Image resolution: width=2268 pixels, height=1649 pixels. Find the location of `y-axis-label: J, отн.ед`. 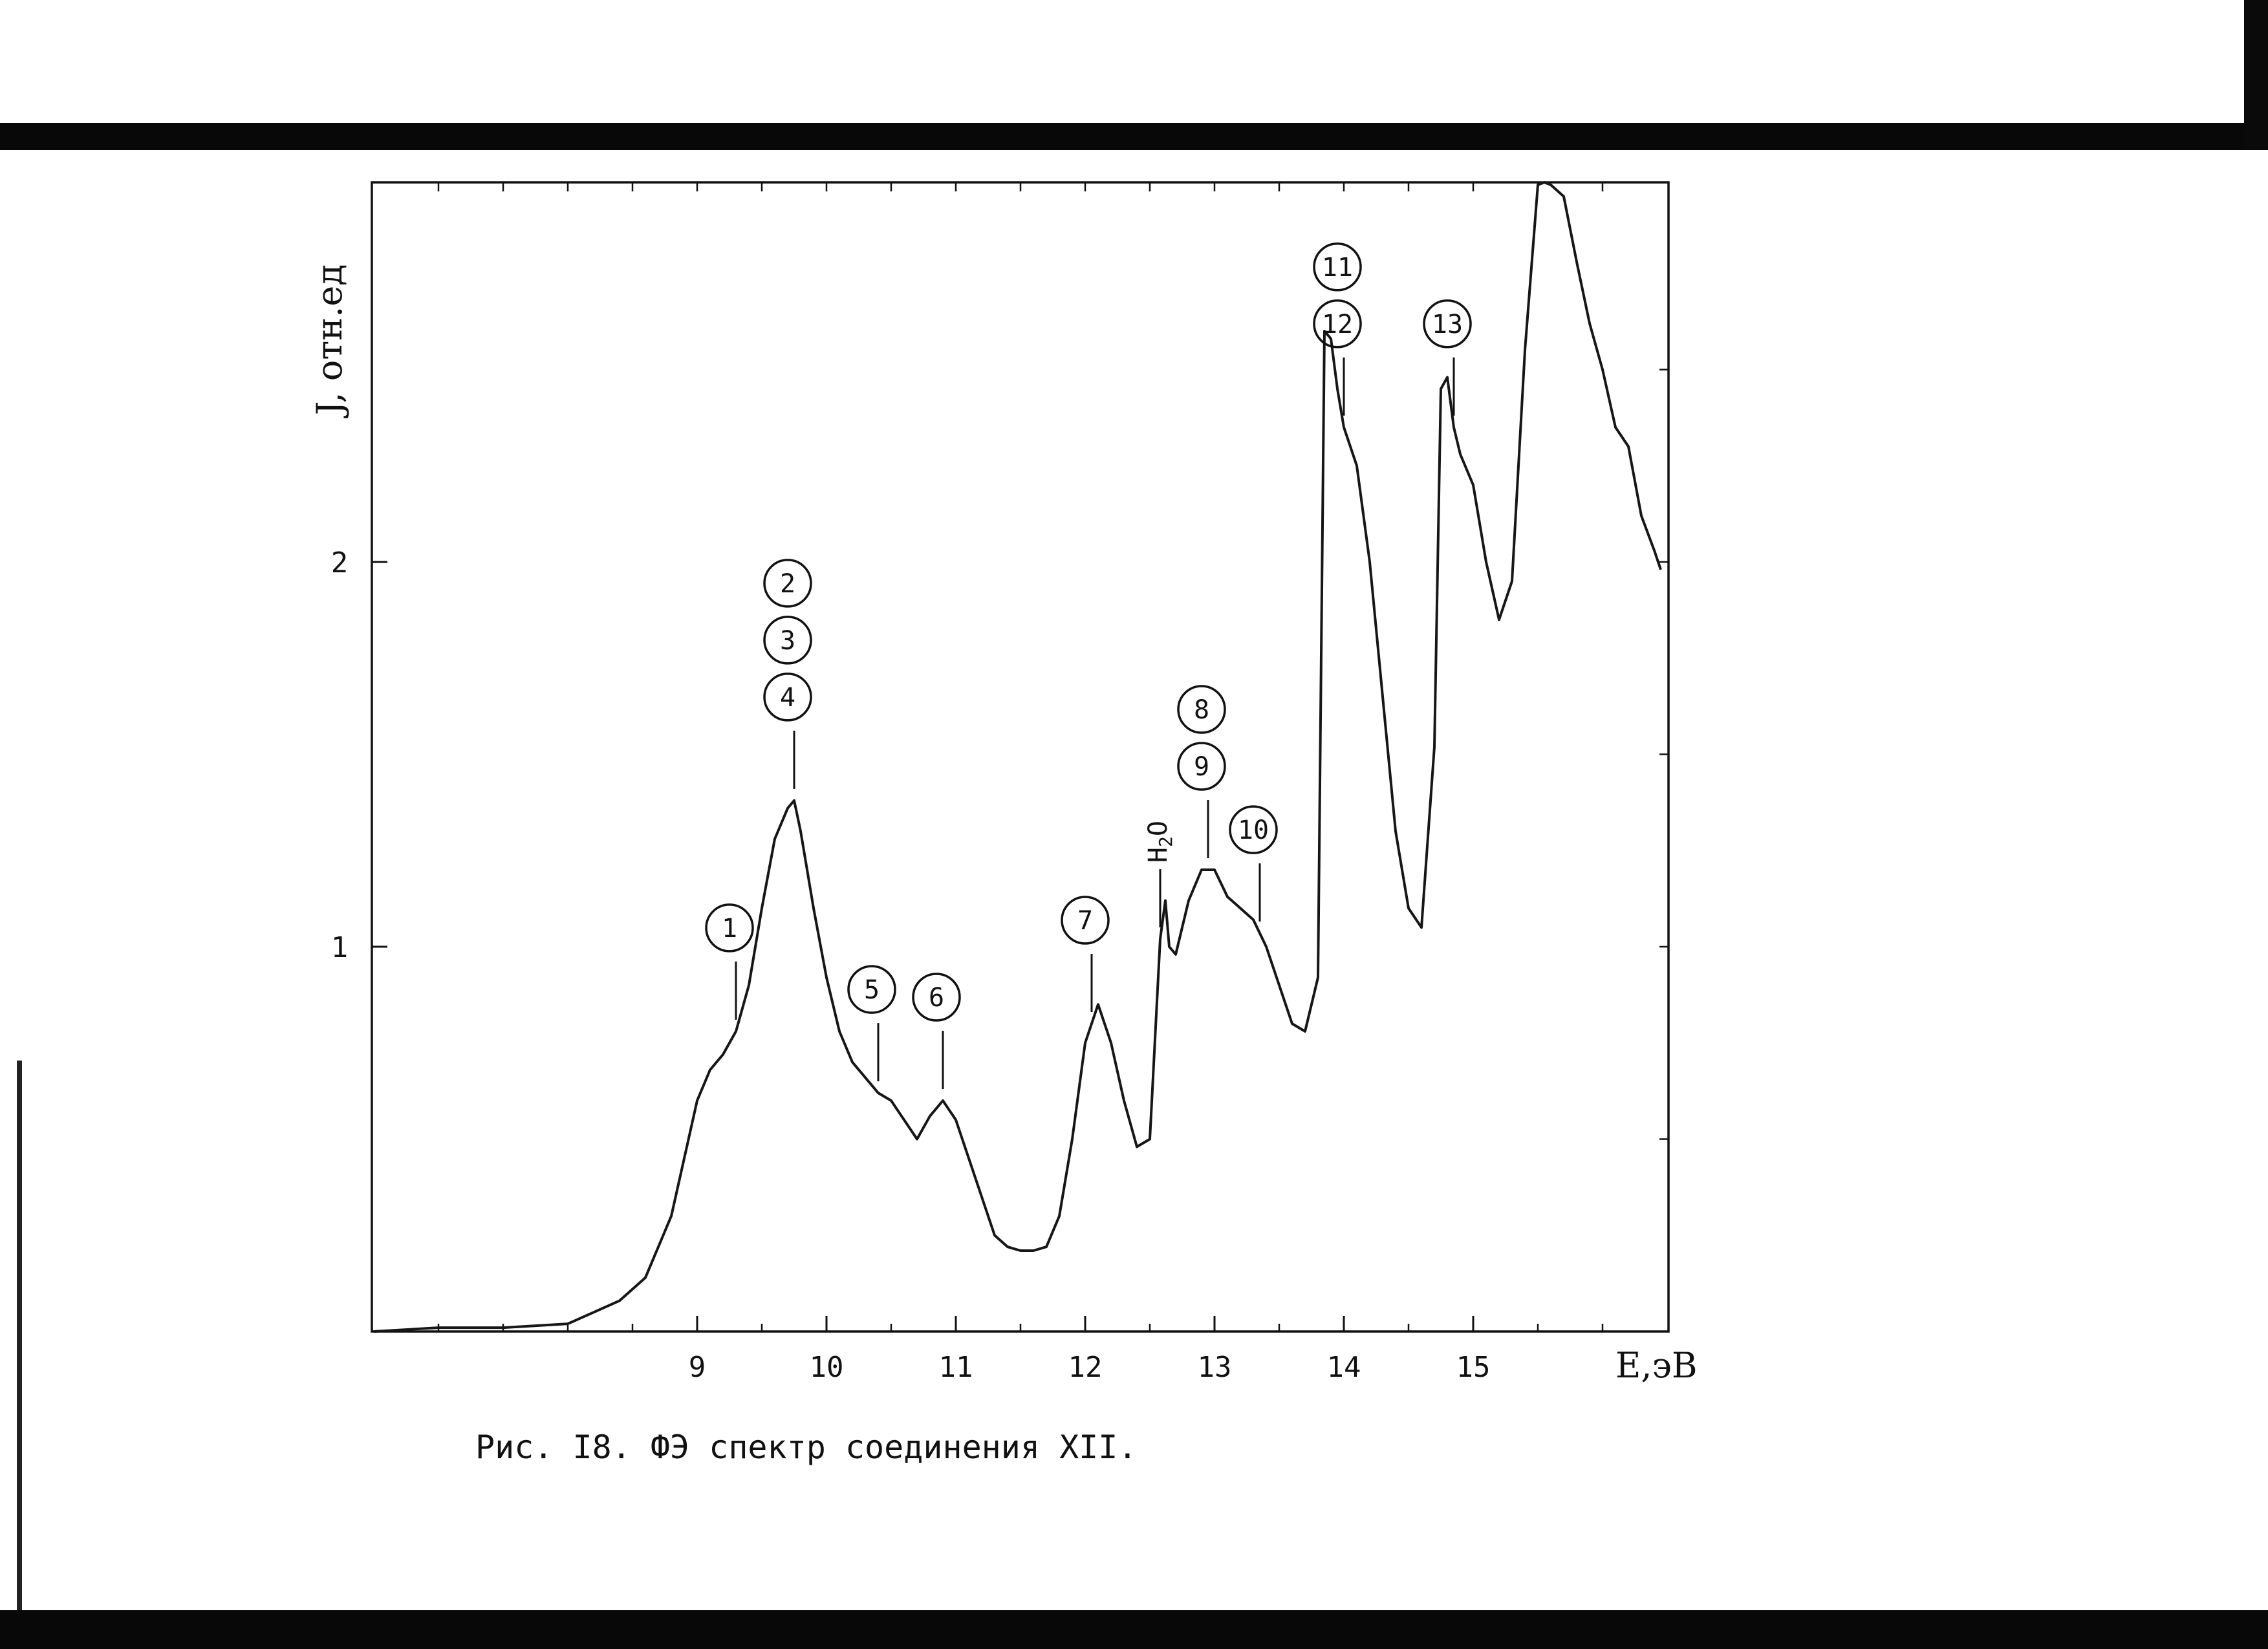

y-axis-label: J, отн.ед is located at coordinates (329, 341).